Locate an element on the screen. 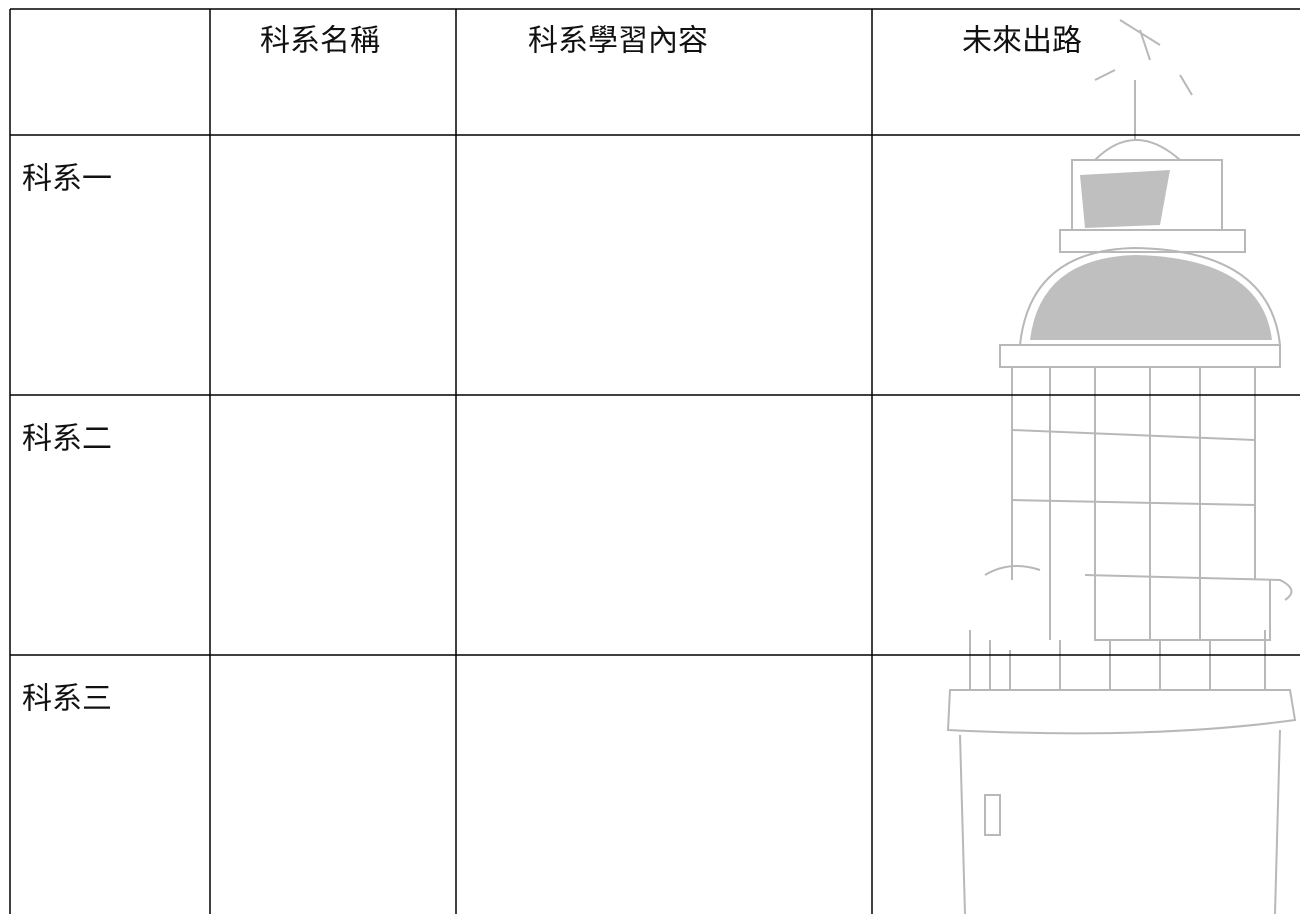 The height and width of the screenshot is (918, 1304). row-header: 科系一 is located at coordinates (67, 179).